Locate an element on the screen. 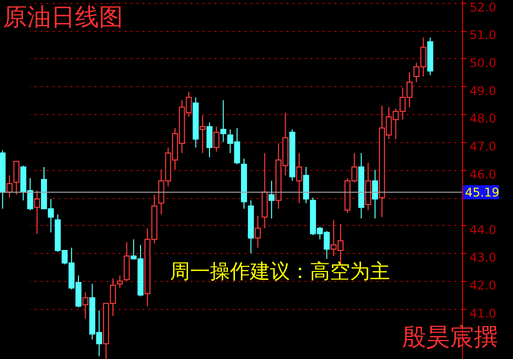  y-tick-label: 48.0 is located at coordinates (483, 119).